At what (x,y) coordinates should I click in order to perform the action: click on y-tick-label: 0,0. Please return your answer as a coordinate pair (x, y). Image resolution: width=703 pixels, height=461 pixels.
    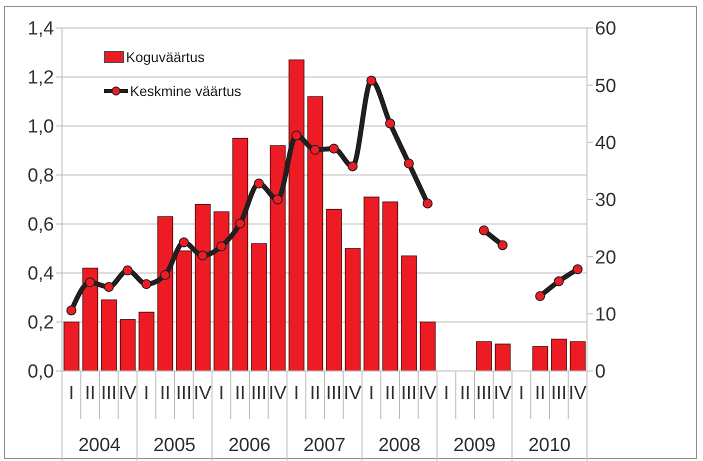
    Looking at the image, I should click on (41, 372).